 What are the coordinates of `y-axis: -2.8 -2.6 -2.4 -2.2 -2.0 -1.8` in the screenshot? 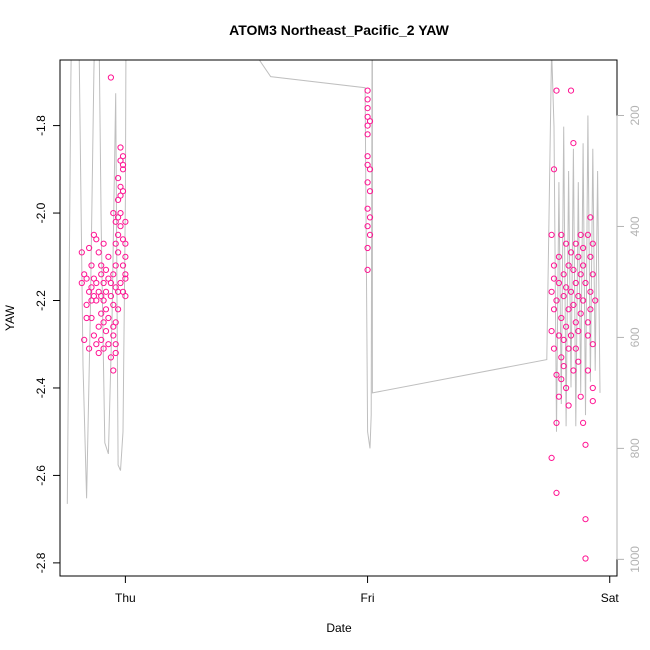 It's located at (47, 344).